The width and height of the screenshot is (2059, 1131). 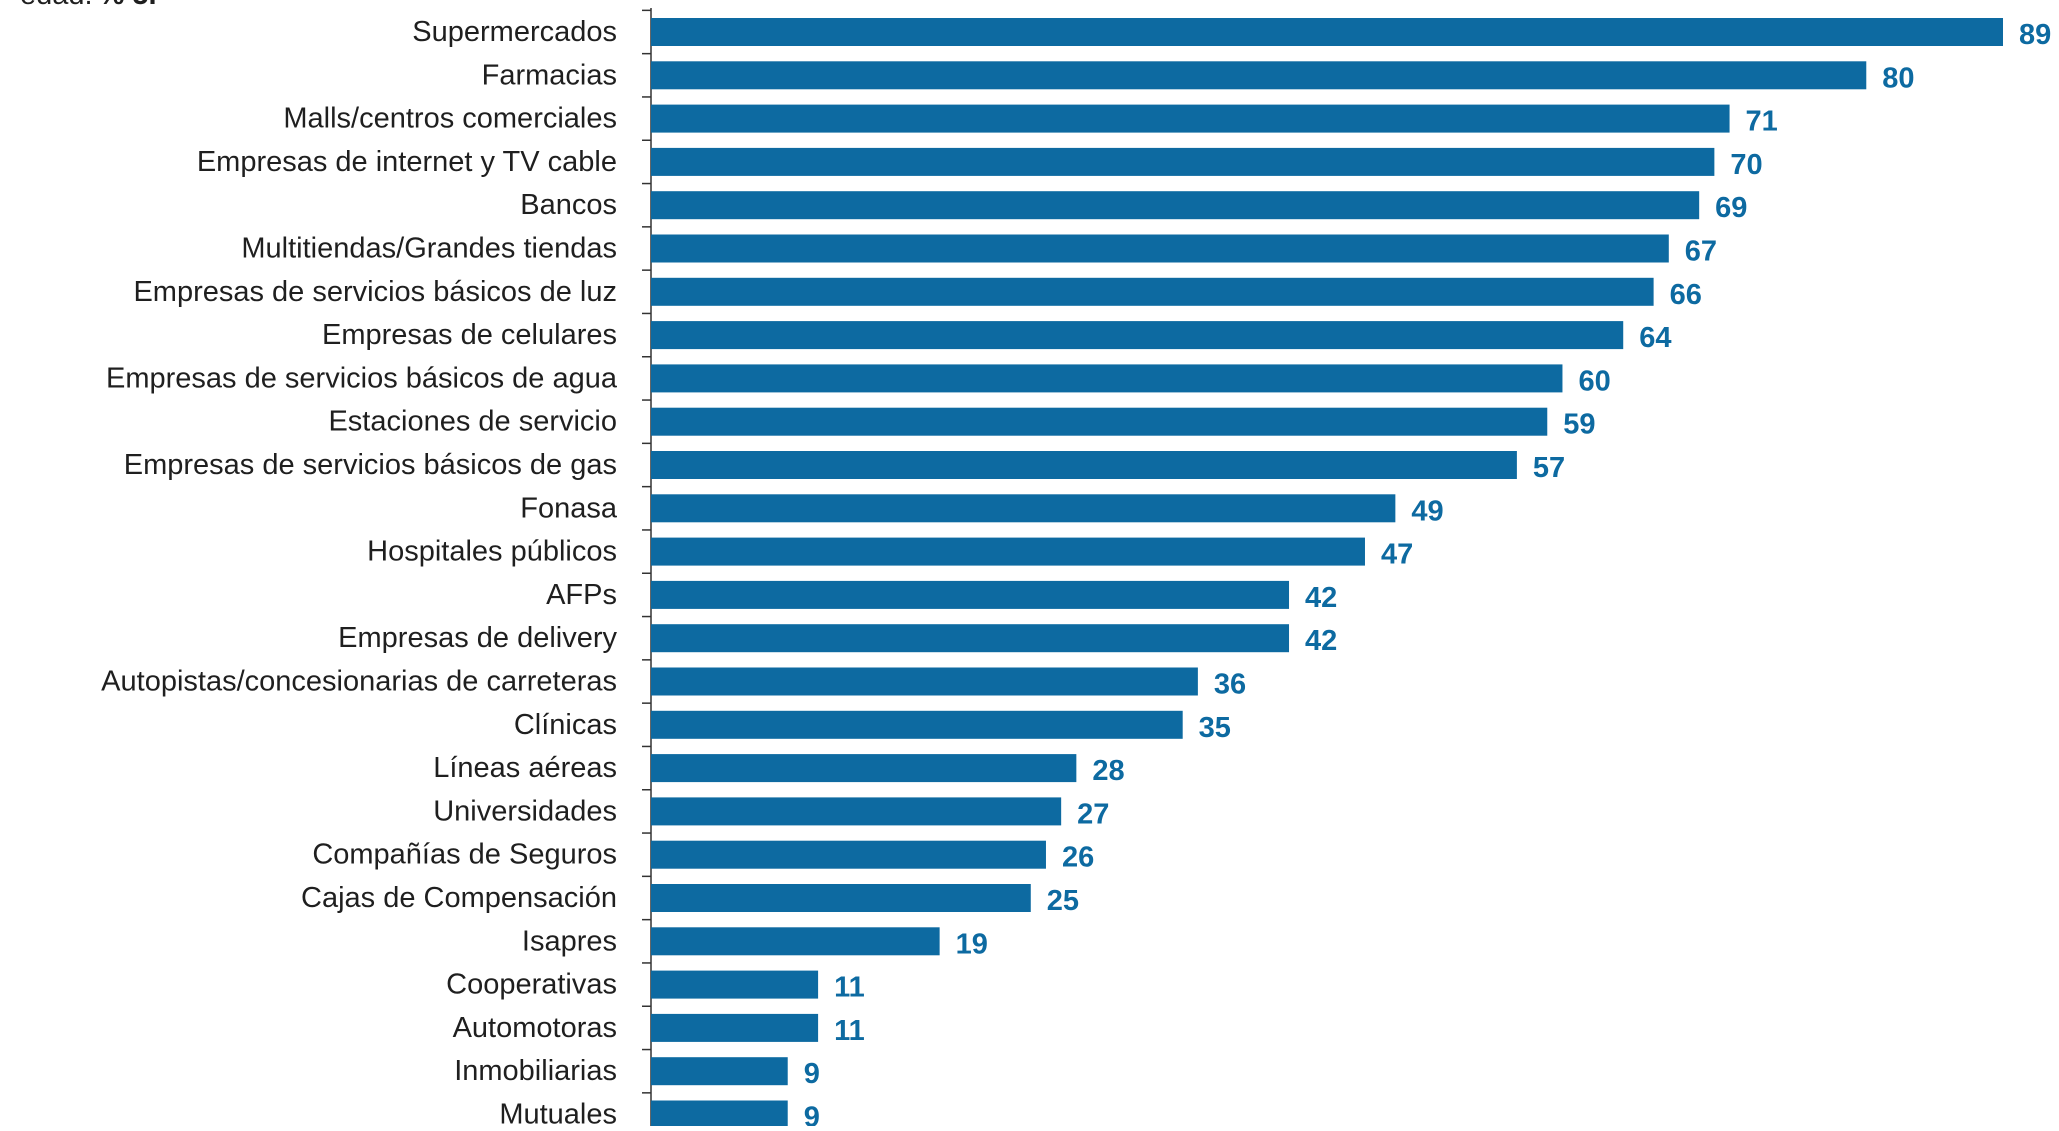 What do you see at coordinates (525, 768) in the screenshot?
I see `category-label: Líneas aéreas` at bounding box center [525, 768].